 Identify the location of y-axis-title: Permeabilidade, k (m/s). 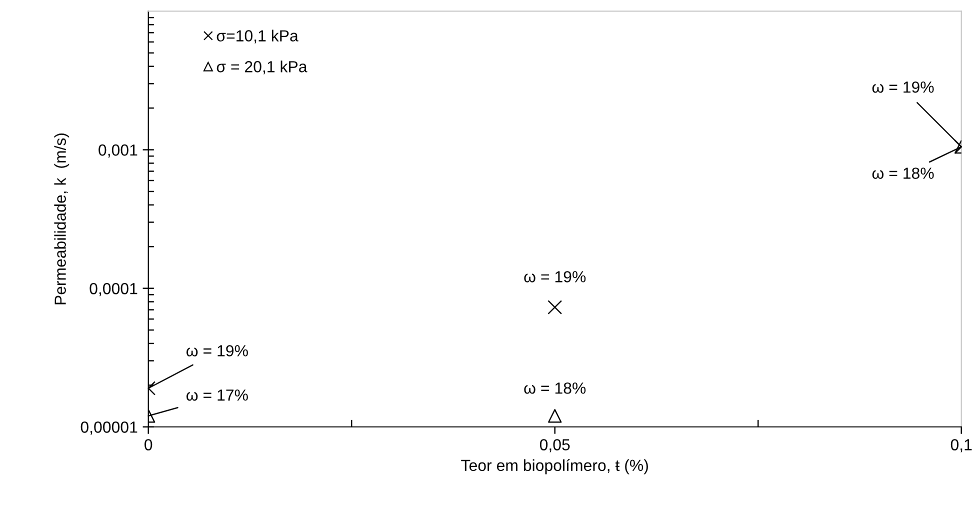
(62, 218).